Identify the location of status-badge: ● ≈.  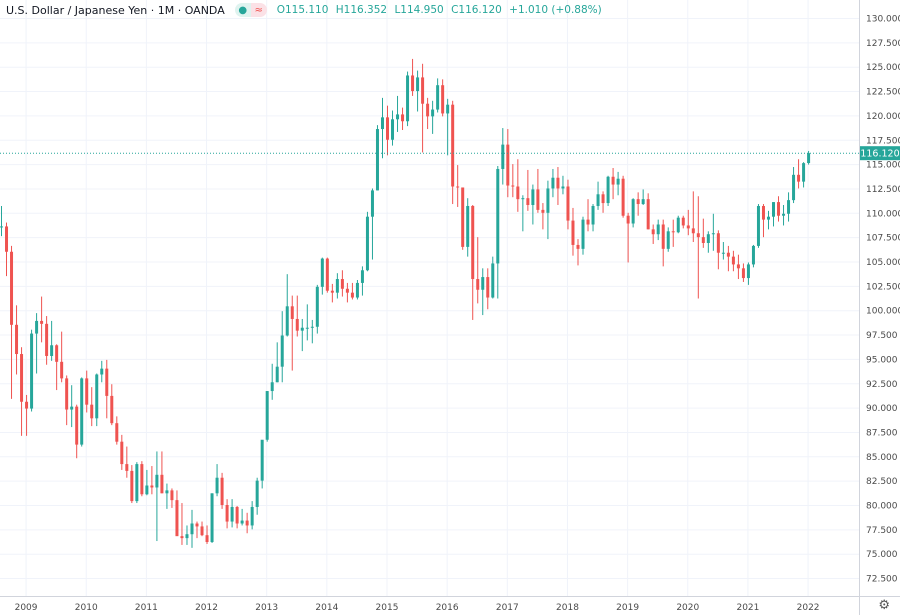
(250, 10).